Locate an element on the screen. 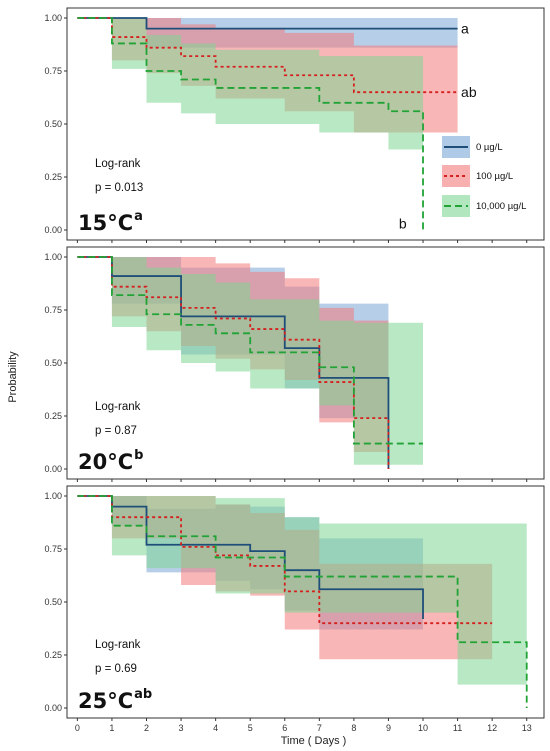  x-tick-label: 1 is located at coordinates (111, 728).